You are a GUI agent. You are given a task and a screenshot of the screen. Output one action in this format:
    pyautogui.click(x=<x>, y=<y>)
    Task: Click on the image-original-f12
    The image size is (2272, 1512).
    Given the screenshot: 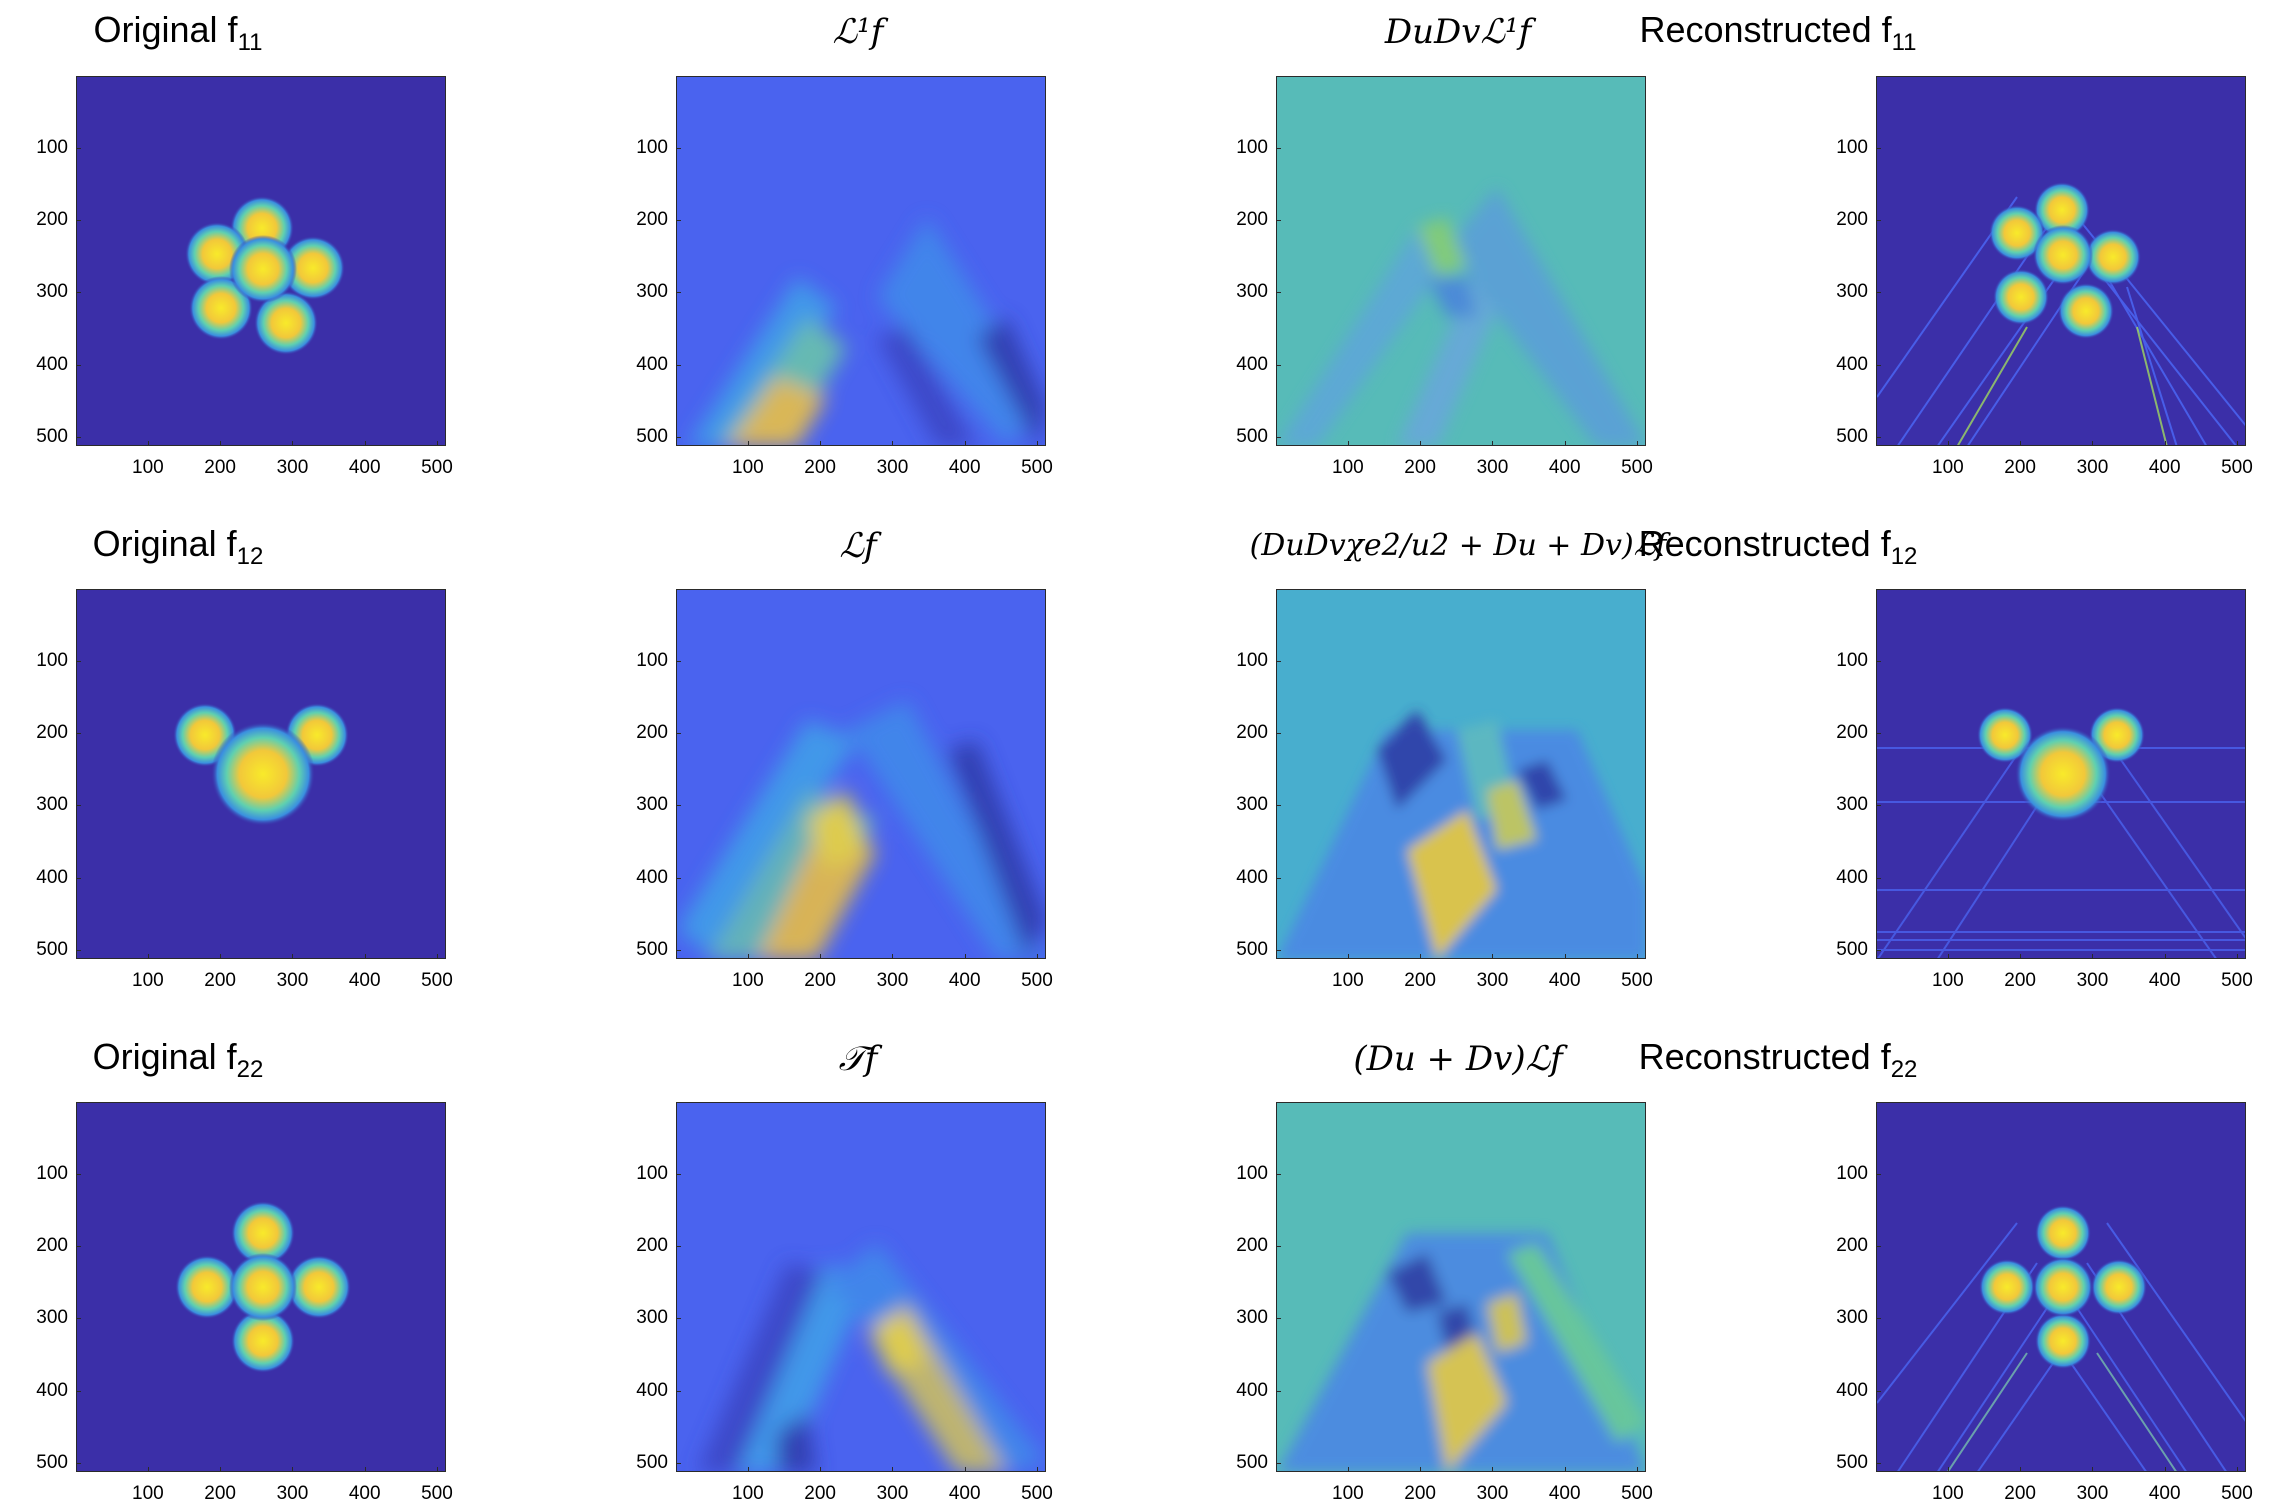 What is the action you would take?
    pyautogui.click(x=261, y=774)
    